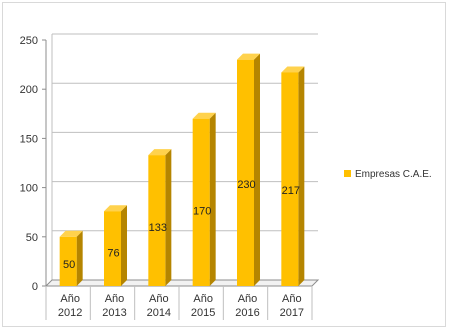 This screenshot has height=331, width=450. I want to click on category-label: 2016, so click(247, 313).